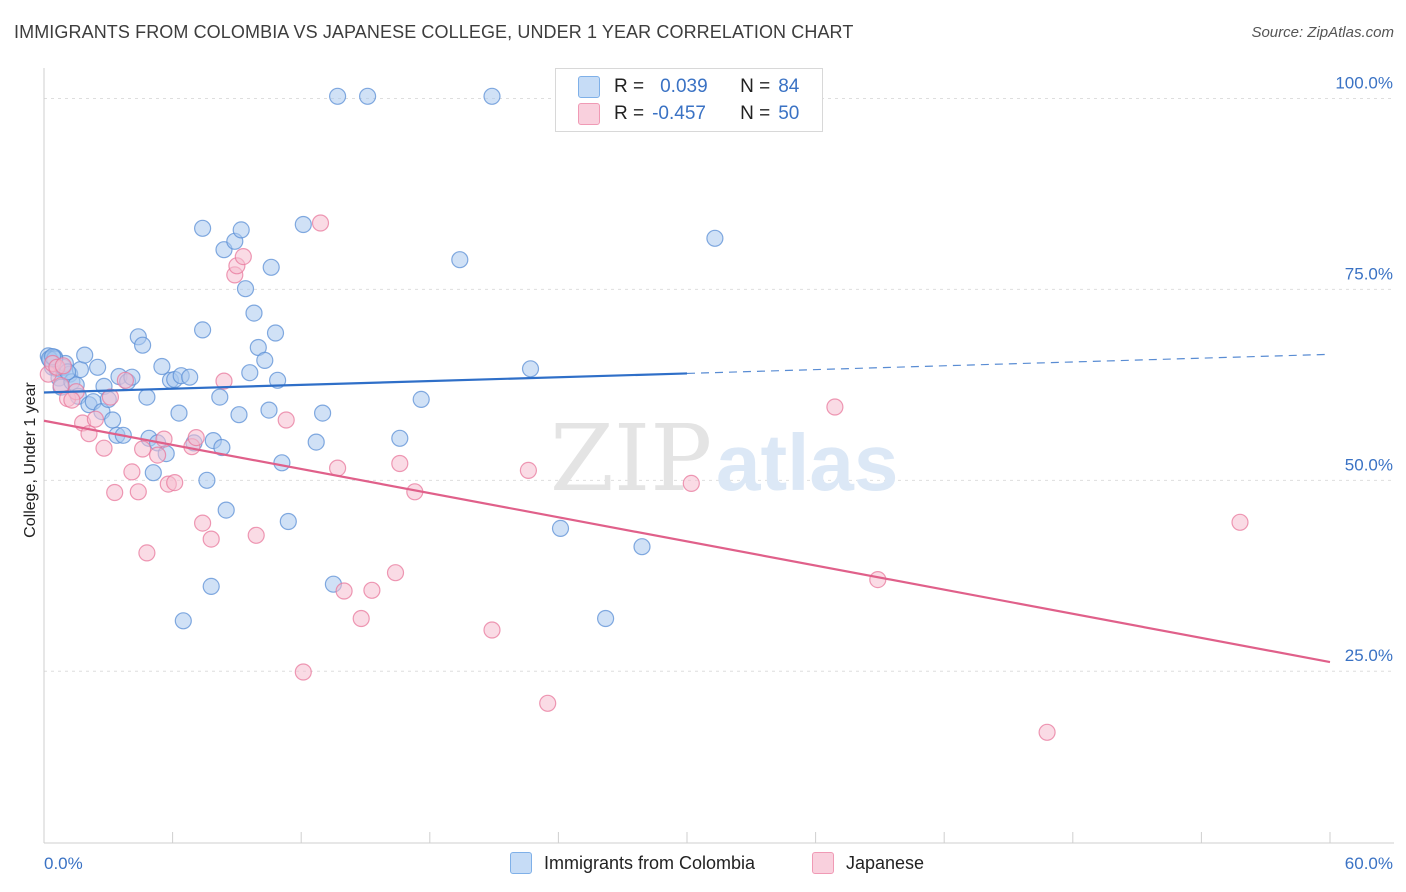 The image size is (1406, 892). I want to click on x-ticks, so click(687, 837).